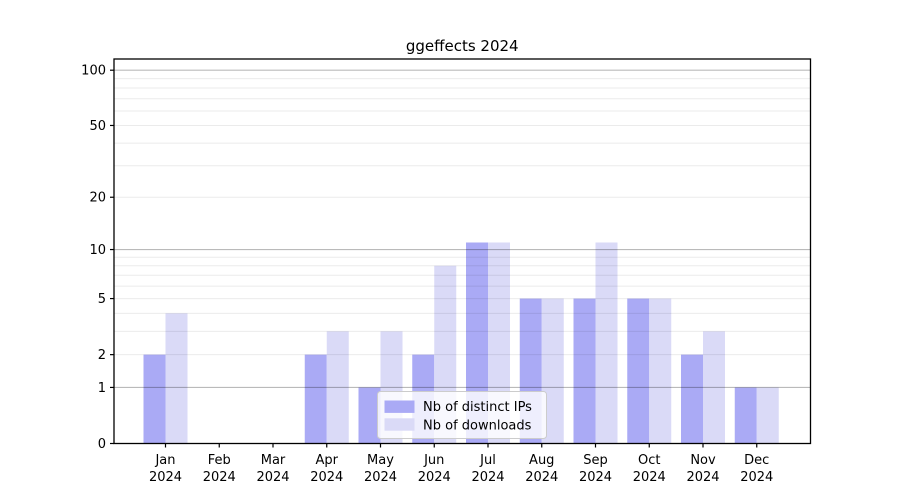  What do you see at coordinates (327, 460) in the screenshot?
I see `x-tick-label-month: Apr` at bounding box center [327, 460].